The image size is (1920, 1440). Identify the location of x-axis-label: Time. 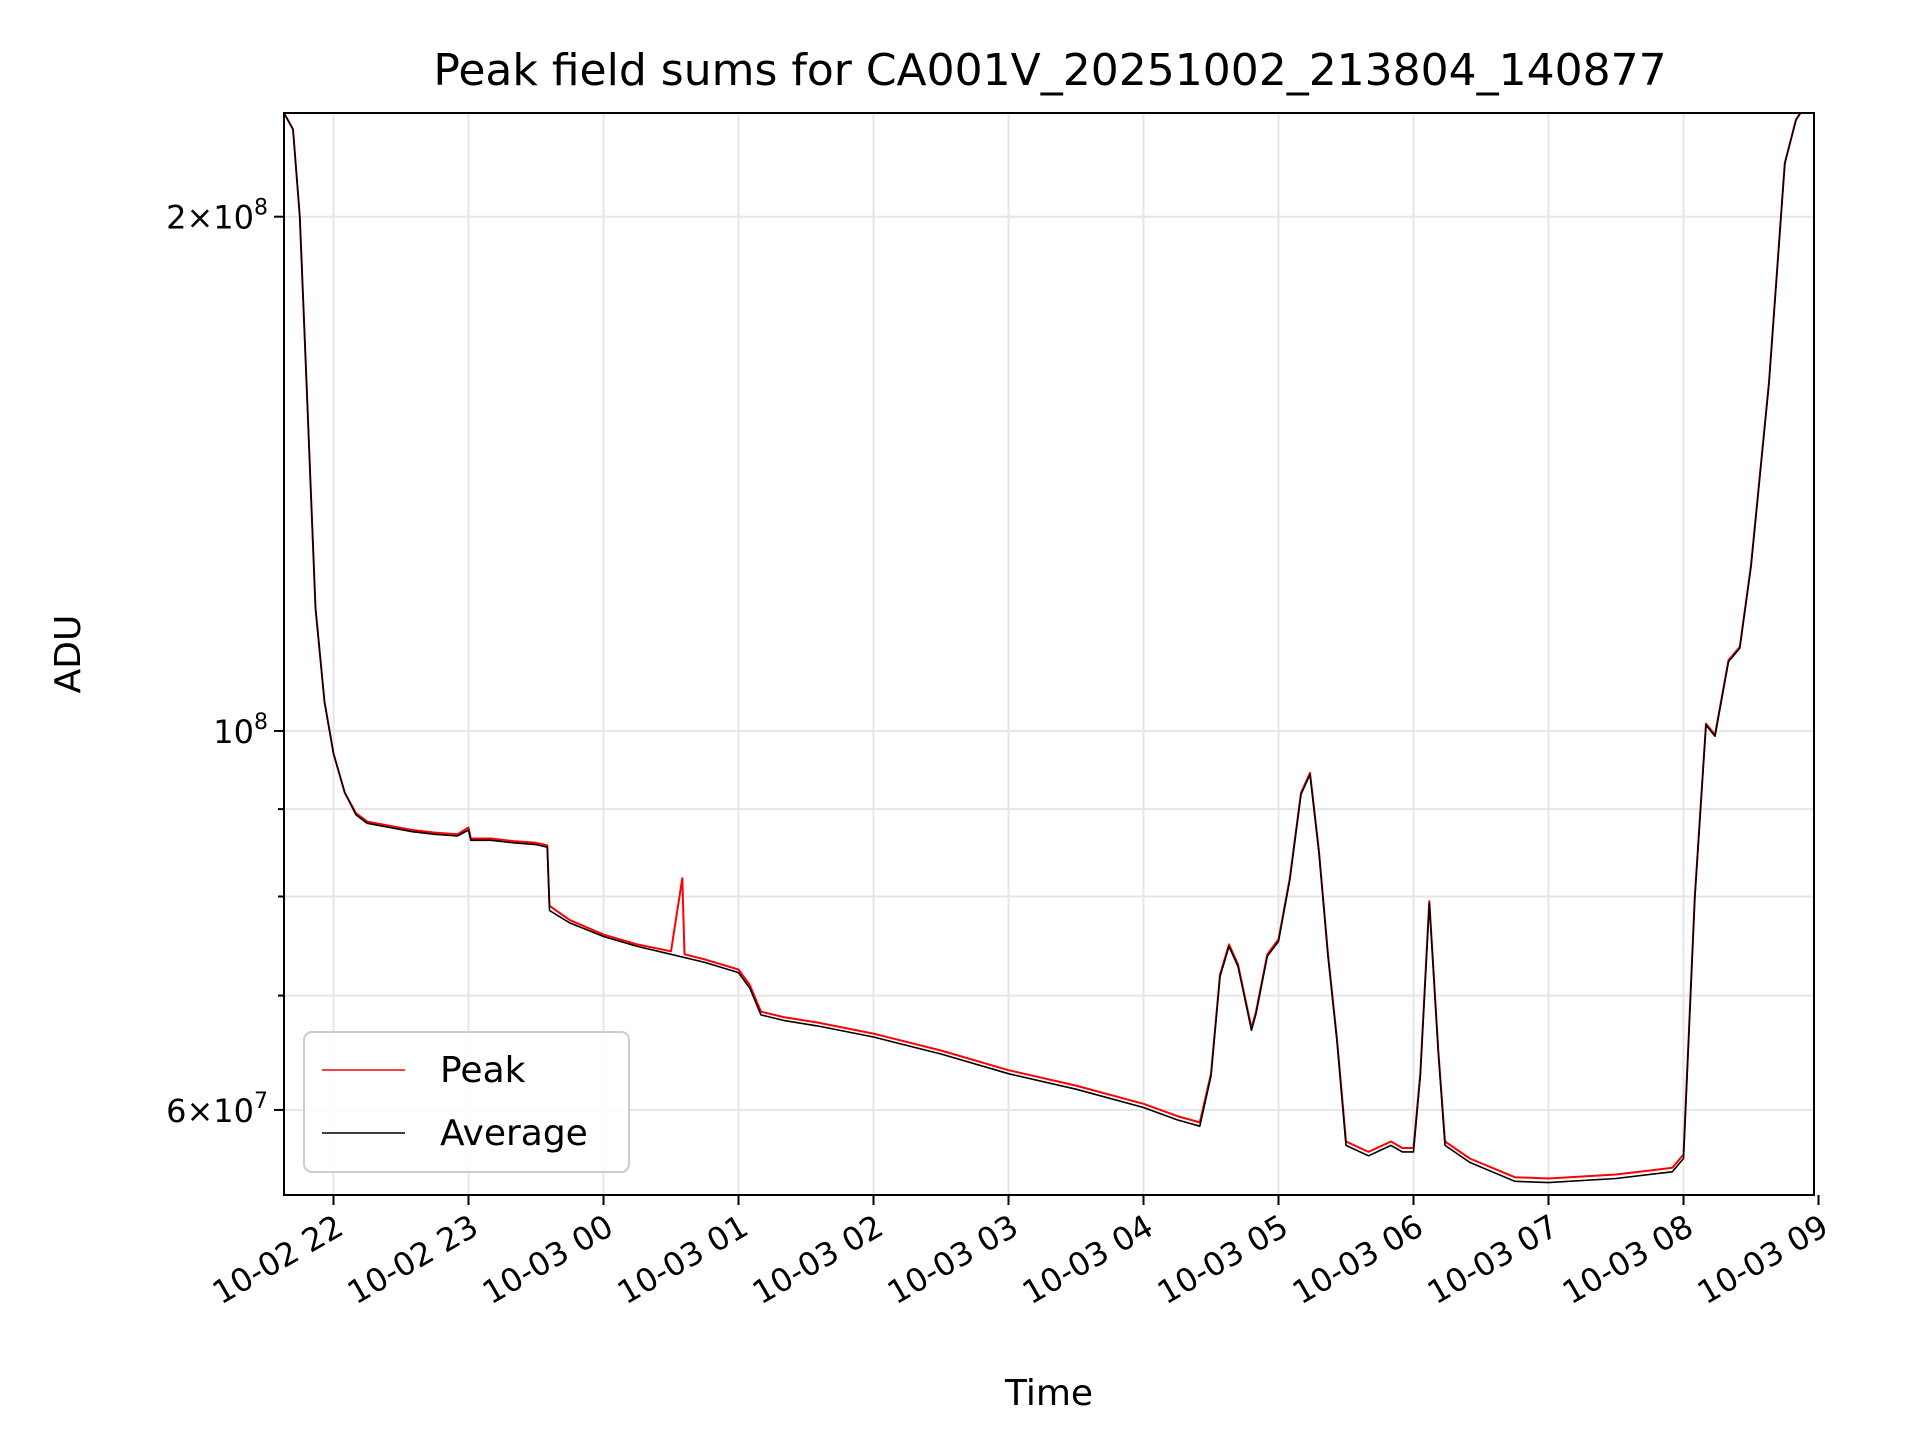
(1048, 1393).